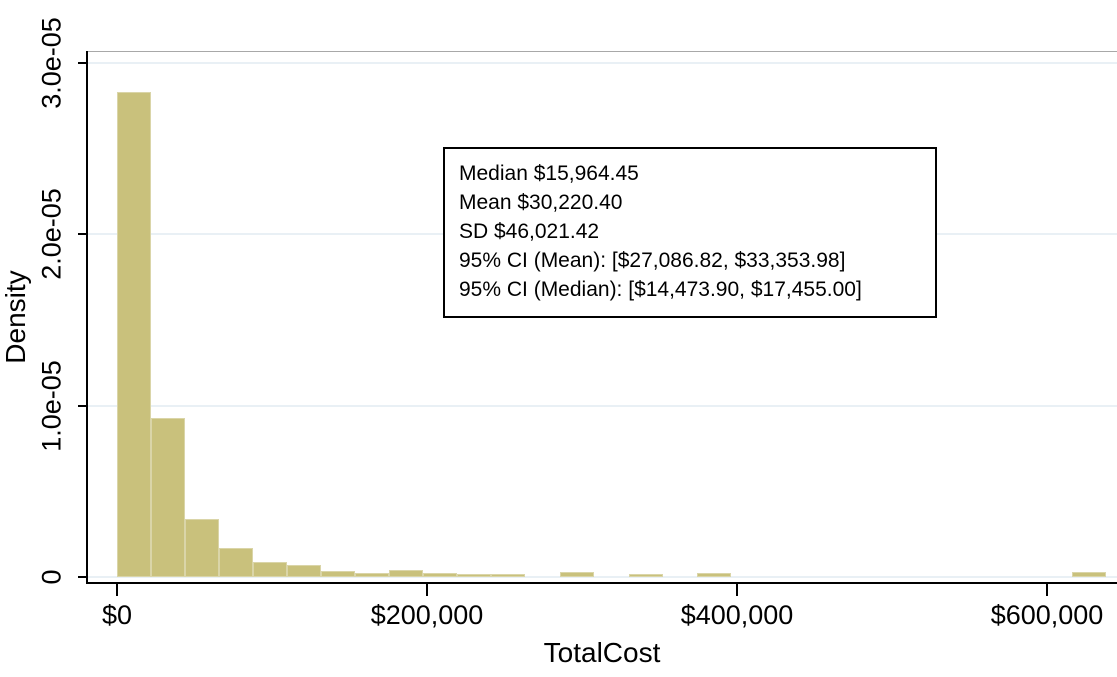 The width and height of the screenshot is (1117, 677). Describe the element at coordinates (549, 173) in the screenshot. I see `stat-median: Median $15,964.45` at that location.